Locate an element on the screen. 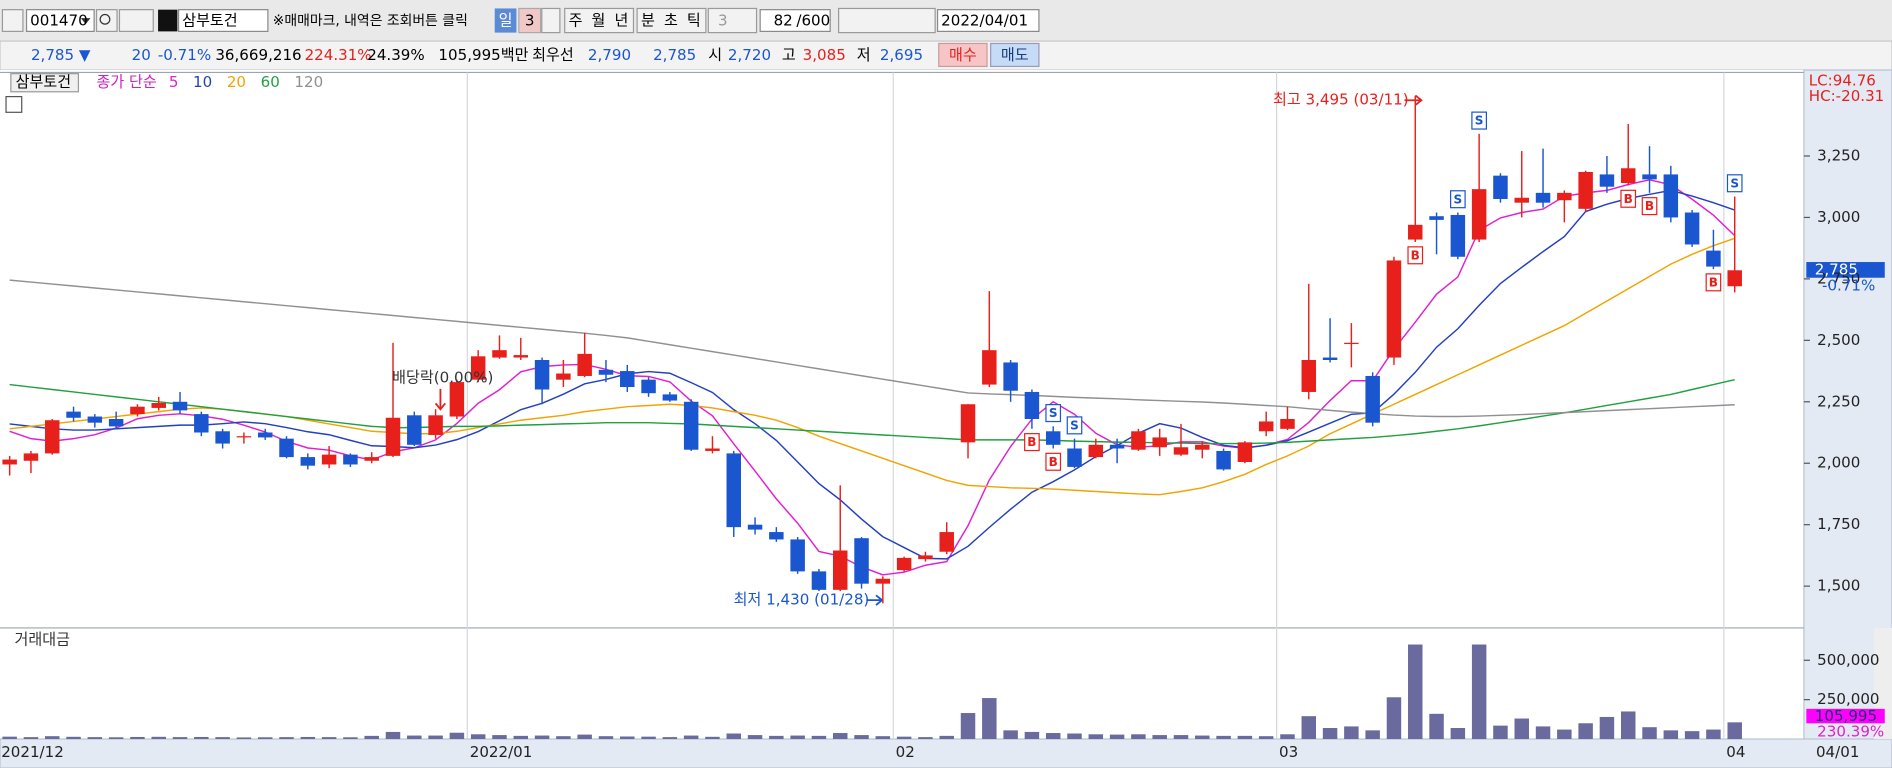 Image resolution: width=1892 pixels, height=768 pixels. grid-icon is located at coordinates (14, 104).